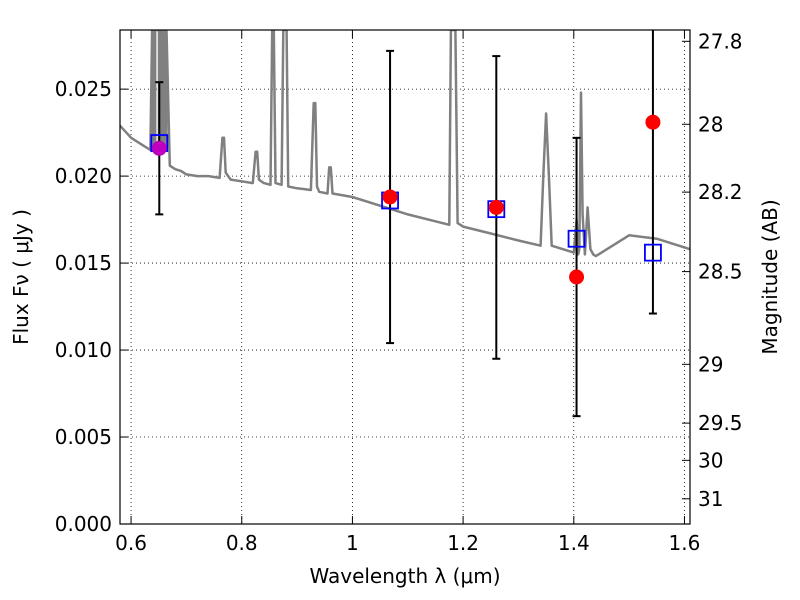 This screenshot has height=600, width=800. Describe the element at coordinates (463, 543) in the screenshot. I see `x-tick-label: 1.2` at that location.